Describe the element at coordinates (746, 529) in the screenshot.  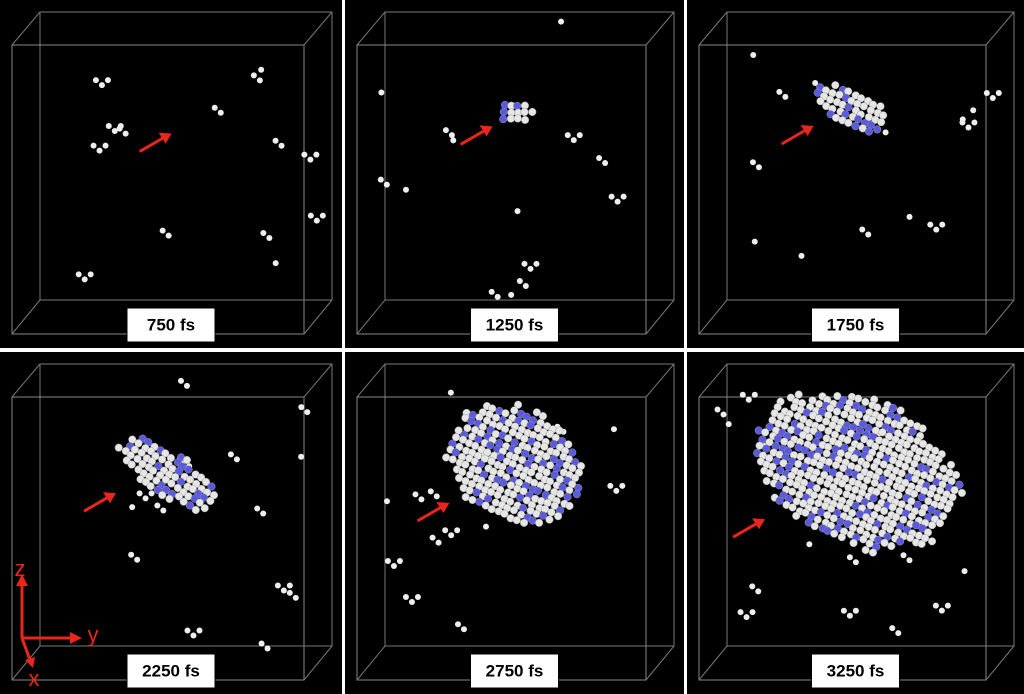
I see `arrow-shaft` at that location.